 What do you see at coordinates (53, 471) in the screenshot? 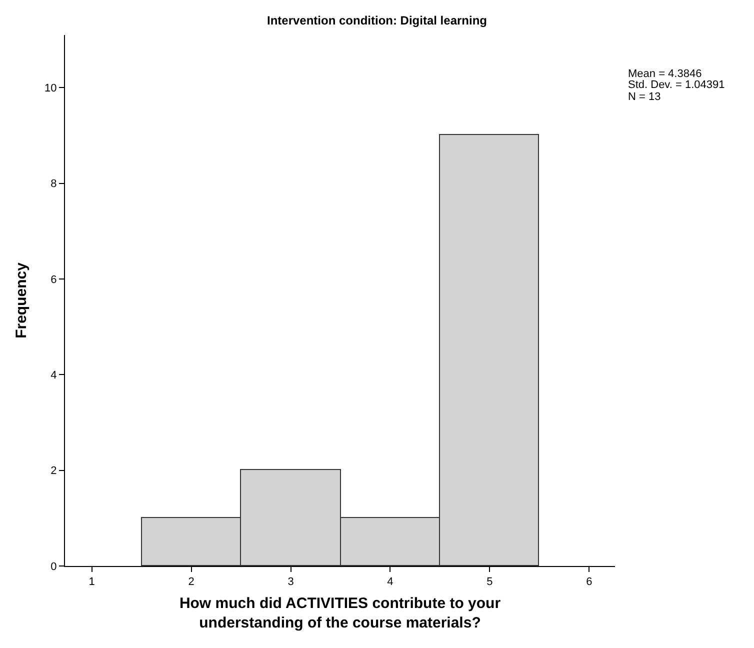
I see `y-tick-label: 2` at bounding box center [53, 471].